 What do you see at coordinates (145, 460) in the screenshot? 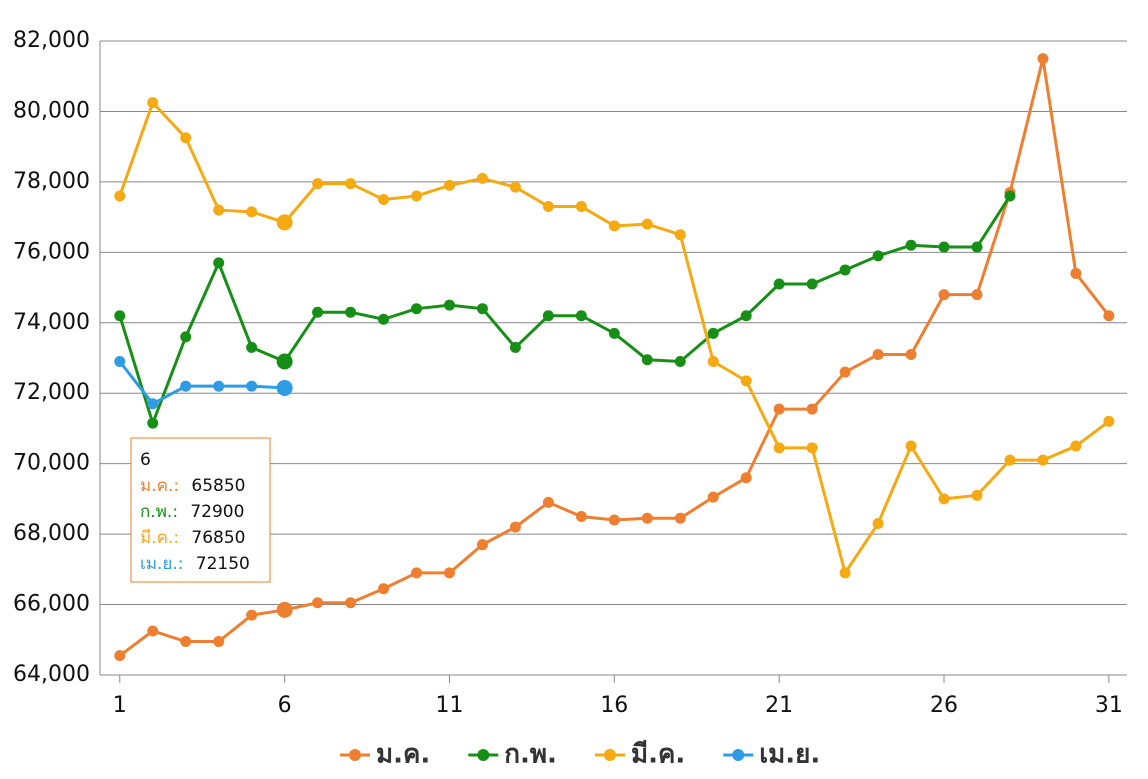
I see `tooltip-title: 6` at bounding box center [145, 460].